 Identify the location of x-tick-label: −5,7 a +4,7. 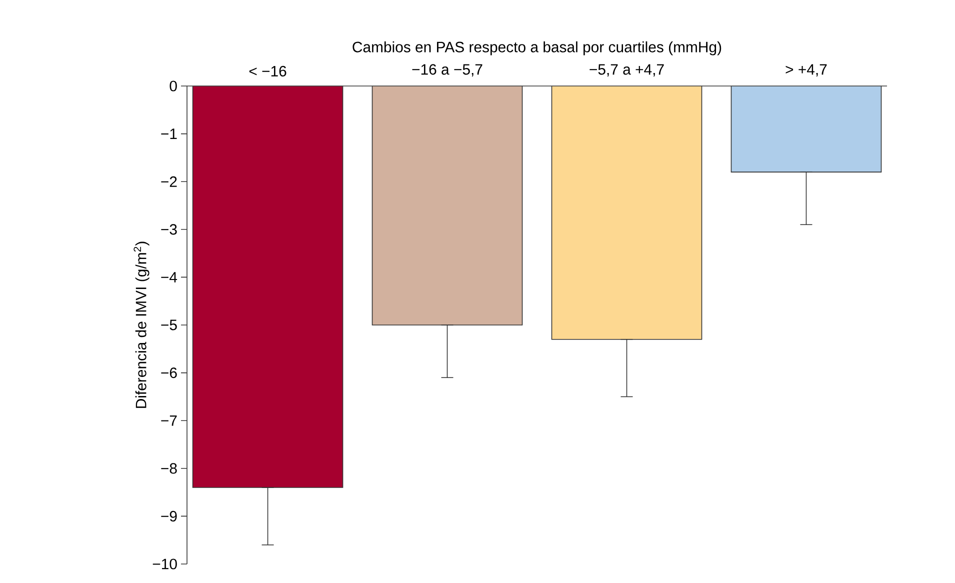
(627, 70).